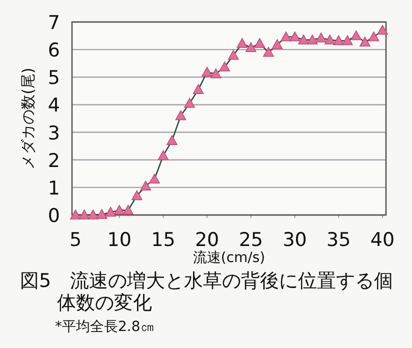 The height and width of the screenshot is (348, 412). I want to click on x-tick-label: 40, so click(382, 240).